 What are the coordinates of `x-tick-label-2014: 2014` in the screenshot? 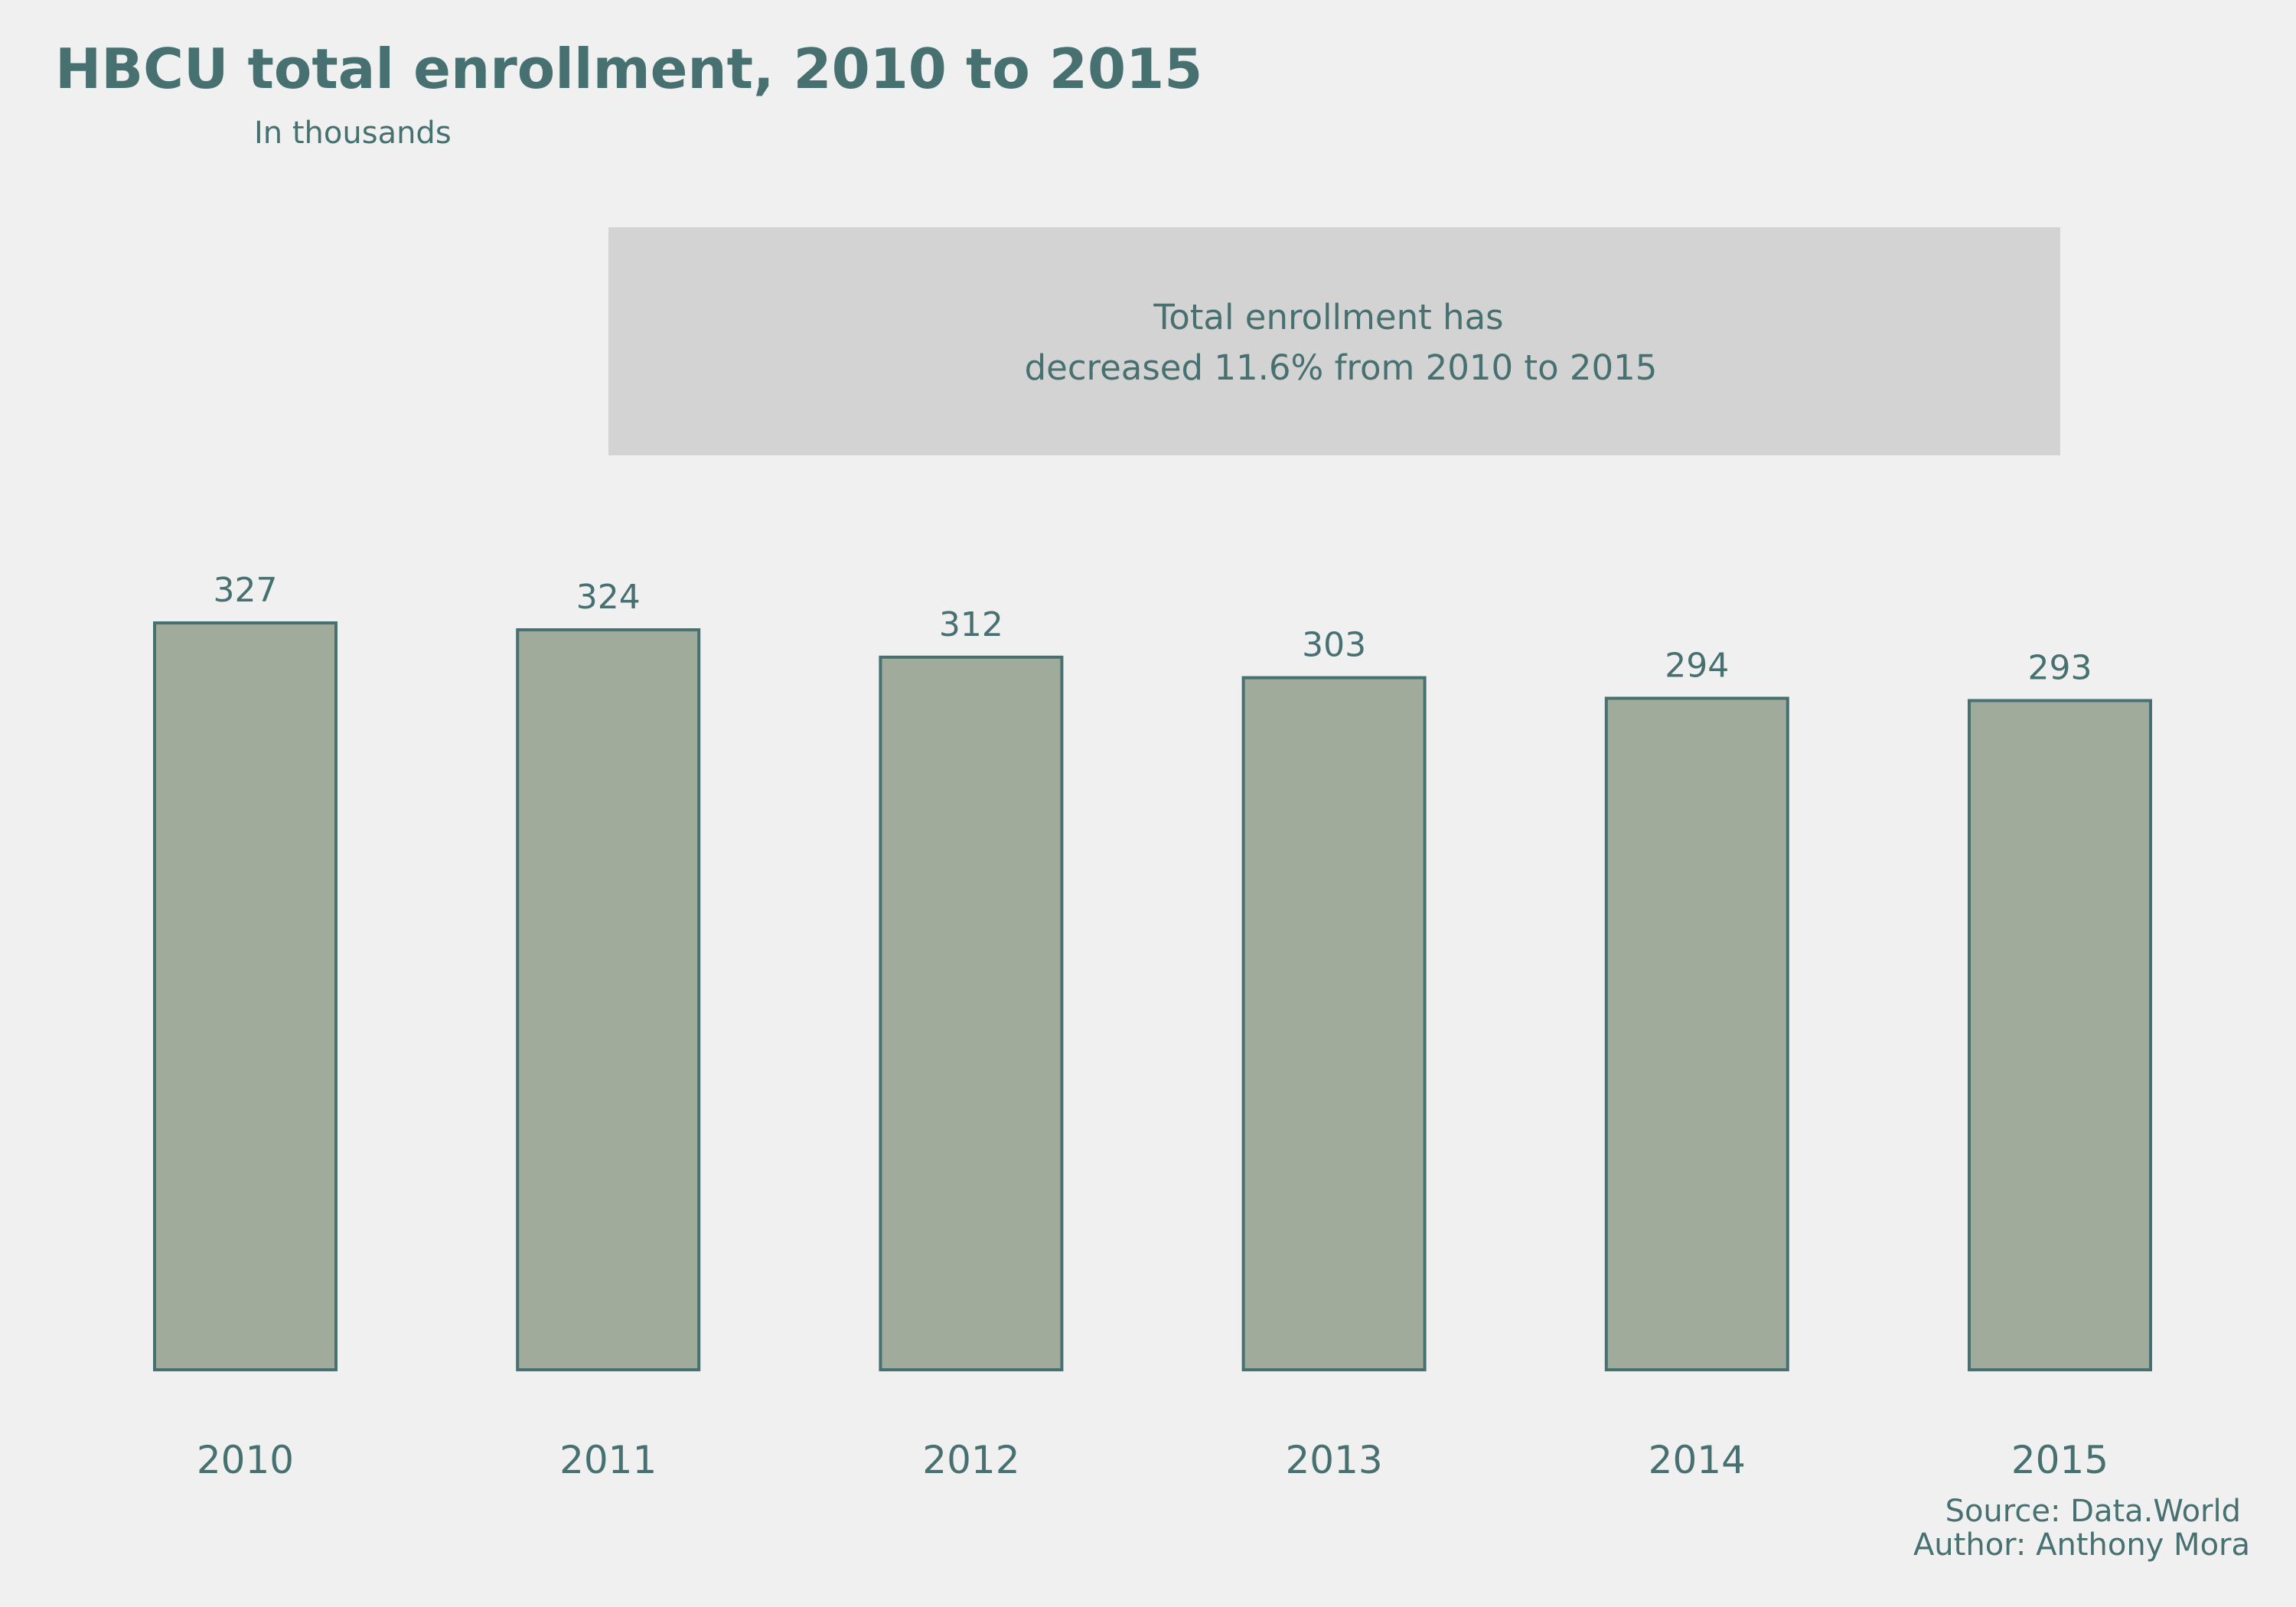 It's located at (1697, 1460).